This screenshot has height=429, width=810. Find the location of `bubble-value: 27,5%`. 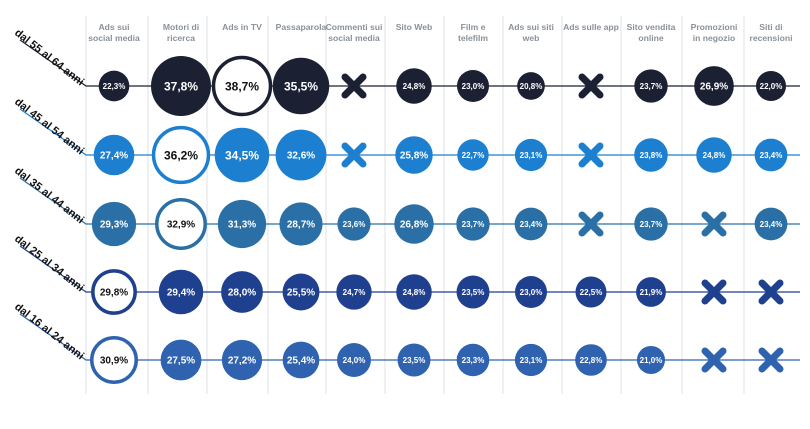

bubble-value: 27,5% is located at coordinates (181, 361).